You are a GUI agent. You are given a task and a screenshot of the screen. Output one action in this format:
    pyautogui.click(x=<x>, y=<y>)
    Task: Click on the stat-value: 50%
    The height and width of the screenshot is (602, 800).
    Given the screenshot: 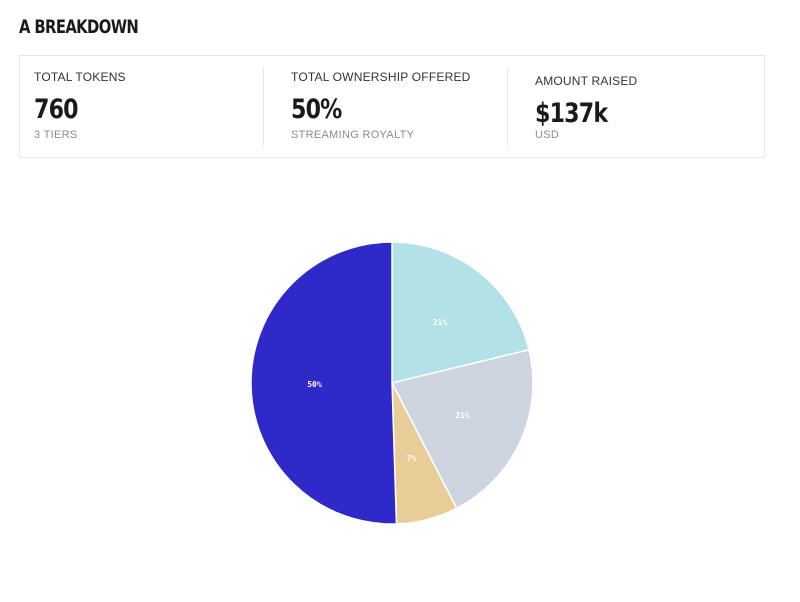 What is the action you would take?
    pyautogui.click(x=316, y=109)
    